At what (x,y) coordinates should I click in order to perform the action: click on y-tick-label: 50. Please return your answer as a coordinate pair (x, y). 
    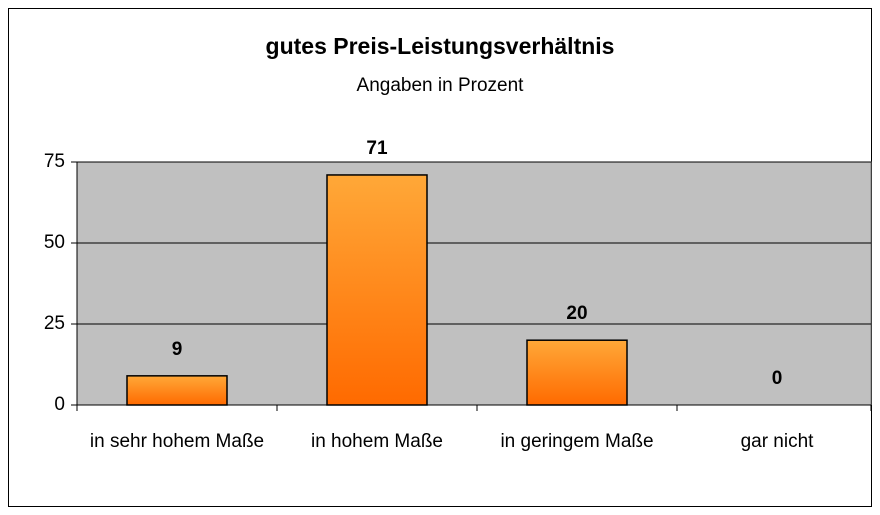
    Looking at the image, I should click on (54, 242).